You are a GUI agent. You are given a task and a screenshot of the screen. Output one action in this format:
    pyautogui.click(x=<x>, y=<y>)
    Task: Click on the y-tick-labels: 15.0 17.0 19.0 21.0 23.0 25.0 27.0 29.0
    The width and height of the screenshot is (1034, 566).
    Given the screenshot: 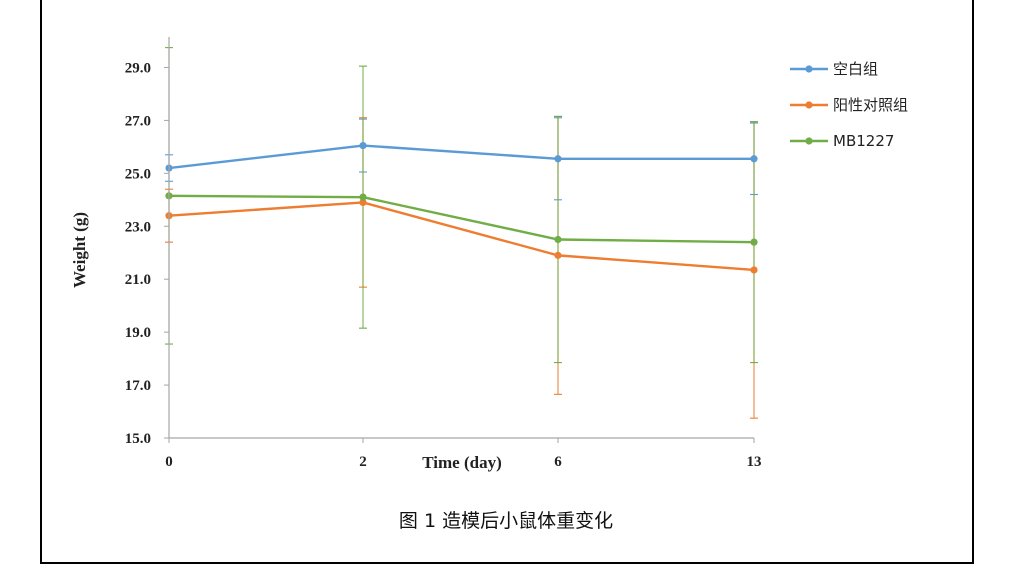 What is the action you would take?
    pyautogui.click(x=147, y=253)
    